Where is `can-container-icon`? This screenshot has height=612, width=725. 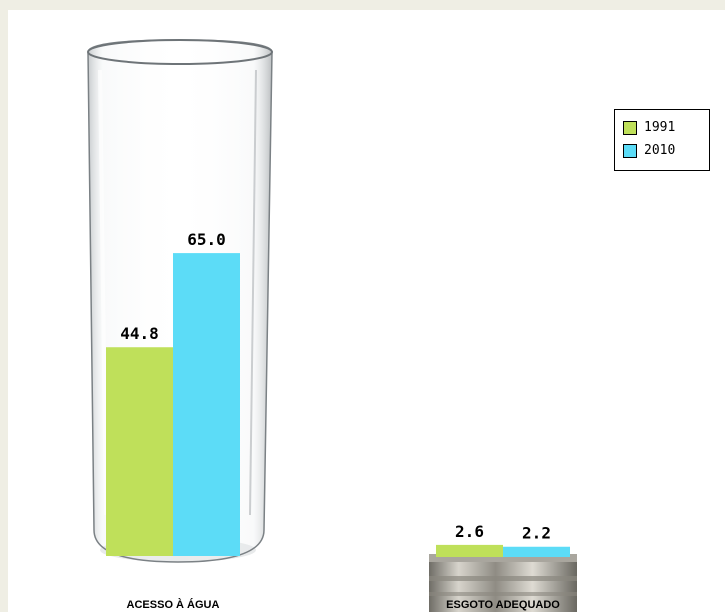
can-container-icon is located at coordinates (503, 583).